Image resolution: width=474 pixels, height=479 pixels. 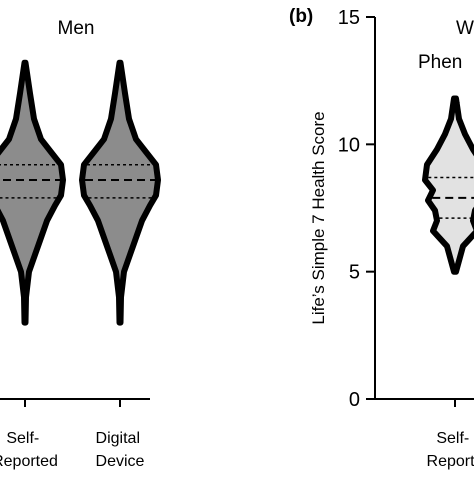 I want to click on x-tick-label-digital-device: Digital Device, so click(x=120, y=450).